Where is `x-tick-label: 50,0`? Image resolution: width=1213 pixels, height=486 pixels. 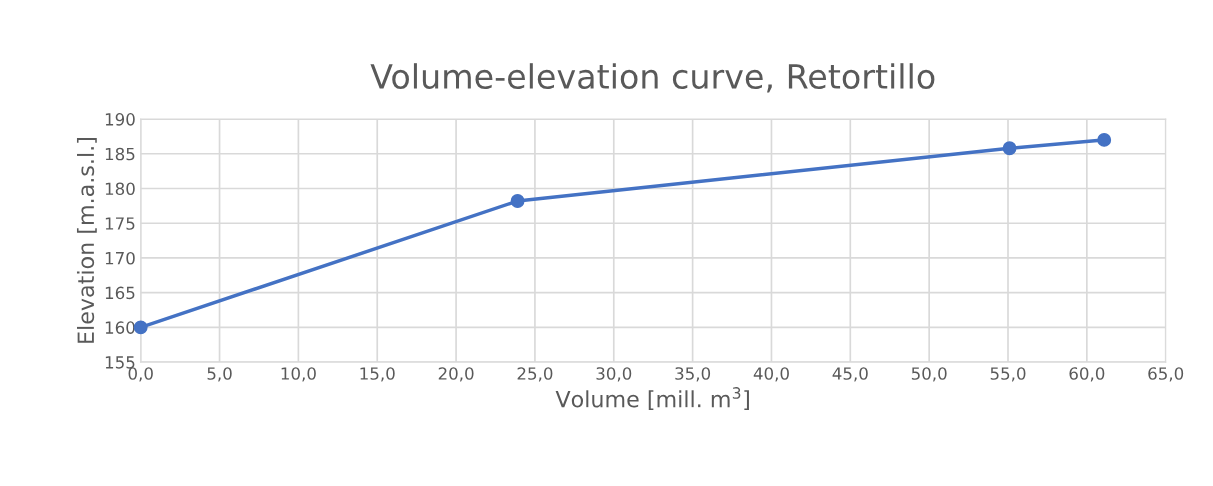 x-tick-label: 50,0 is located at coordinates (929, 374).